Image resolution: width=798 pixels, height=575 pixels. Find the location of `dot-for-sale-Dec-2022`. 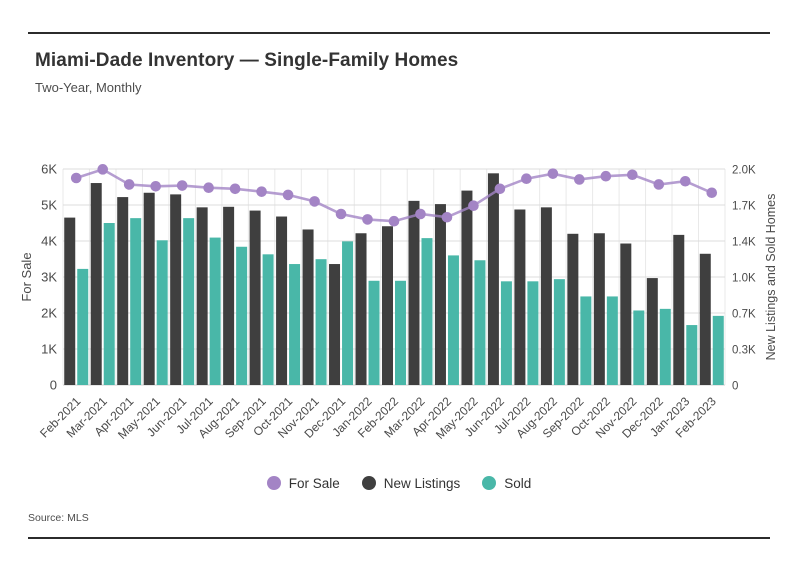

dot-for-sale-Dec-2022 is located at coordinates (659, 184).